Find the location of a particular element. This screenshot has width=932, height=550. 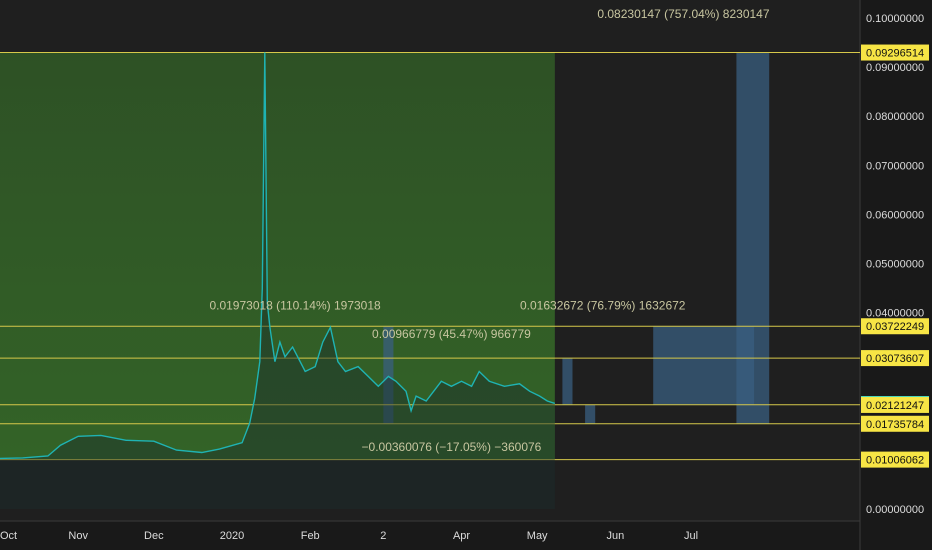

x-tick-label-3: 2020 is located at coordinates (232, 536).